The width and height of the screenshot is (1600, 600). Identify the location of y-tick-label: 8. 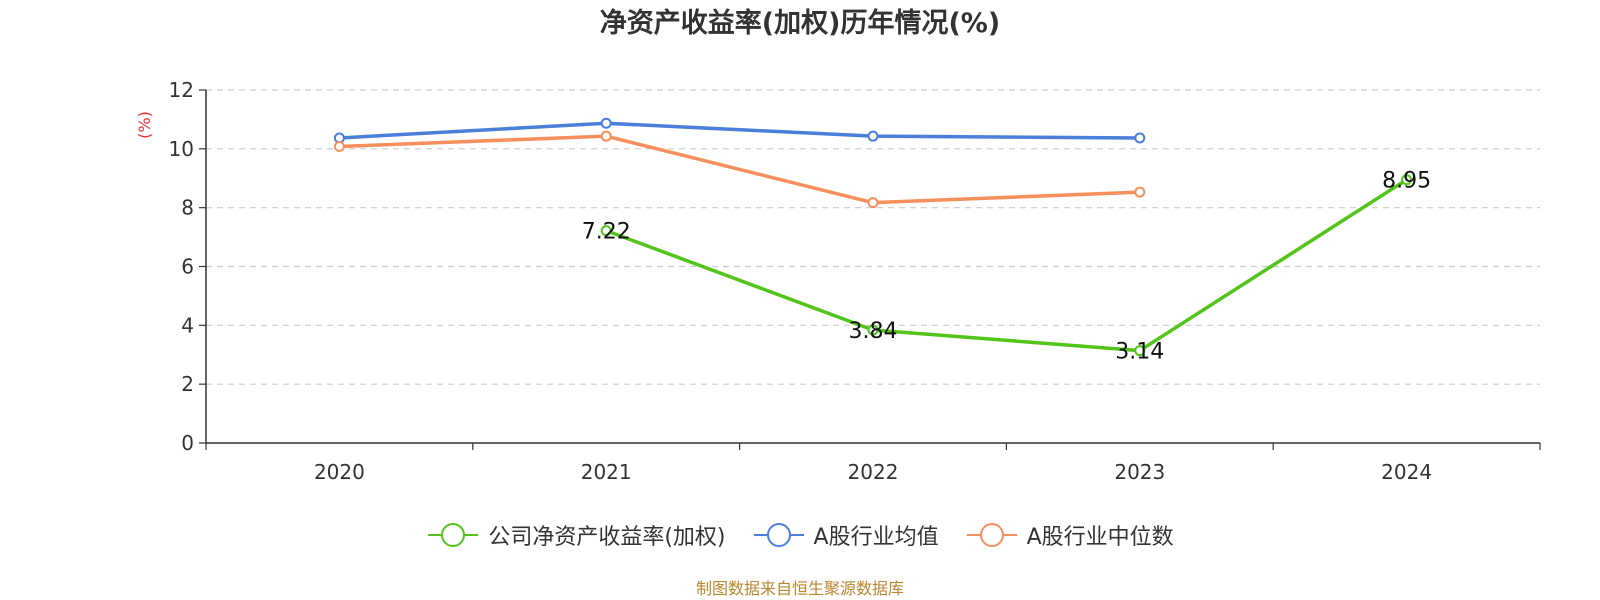
(187, 208).